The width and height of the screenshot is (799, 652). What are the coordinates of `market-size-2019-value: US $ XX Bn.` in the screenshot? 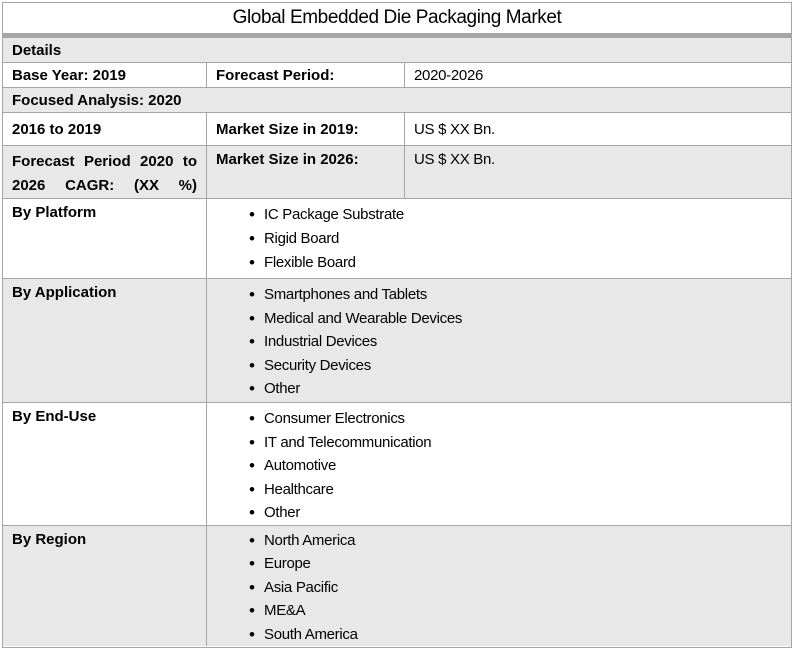 It's located at (454, 129).